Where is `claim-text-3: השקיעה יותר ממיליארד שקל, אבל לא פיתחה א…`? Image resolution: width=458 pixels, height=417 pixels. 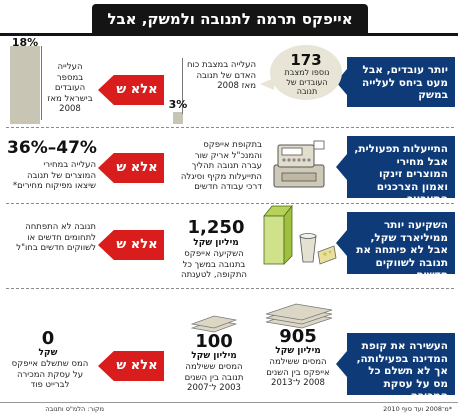
claim-text-3: השקיעה יותר ממיליארד שקל, אבל לא פיתחה א… is located at coordinates (402, 250).